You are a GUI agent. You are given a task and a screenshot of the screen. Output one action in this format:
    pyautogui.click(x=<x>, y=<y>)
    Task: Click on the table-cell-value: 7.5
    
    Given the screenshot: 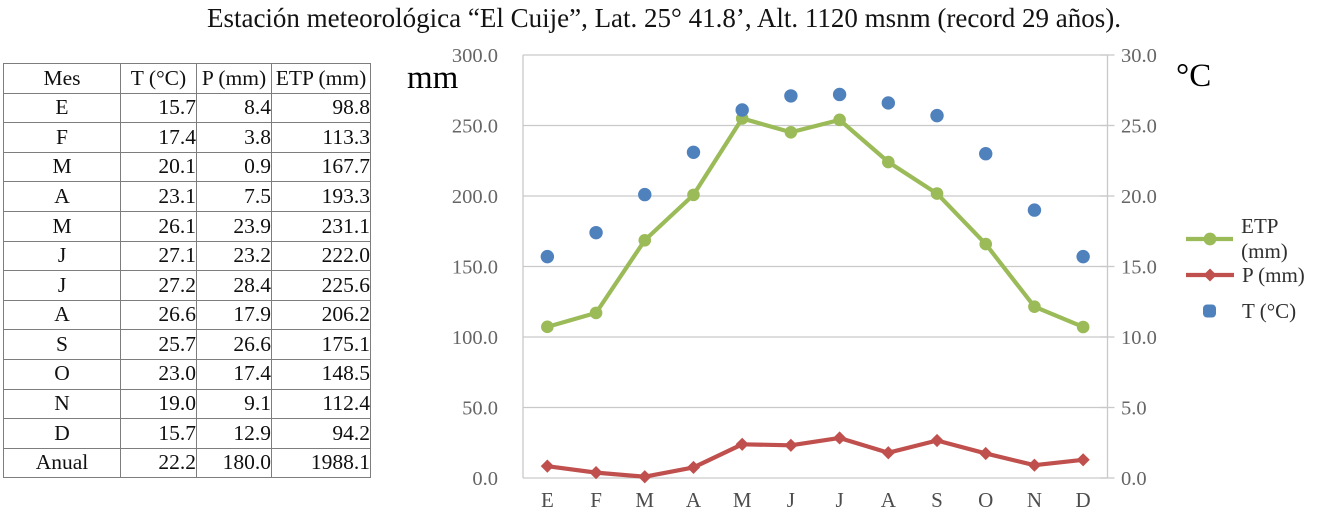 What is the action you would take?
    pyautogui.click(x=234, y=196)
    